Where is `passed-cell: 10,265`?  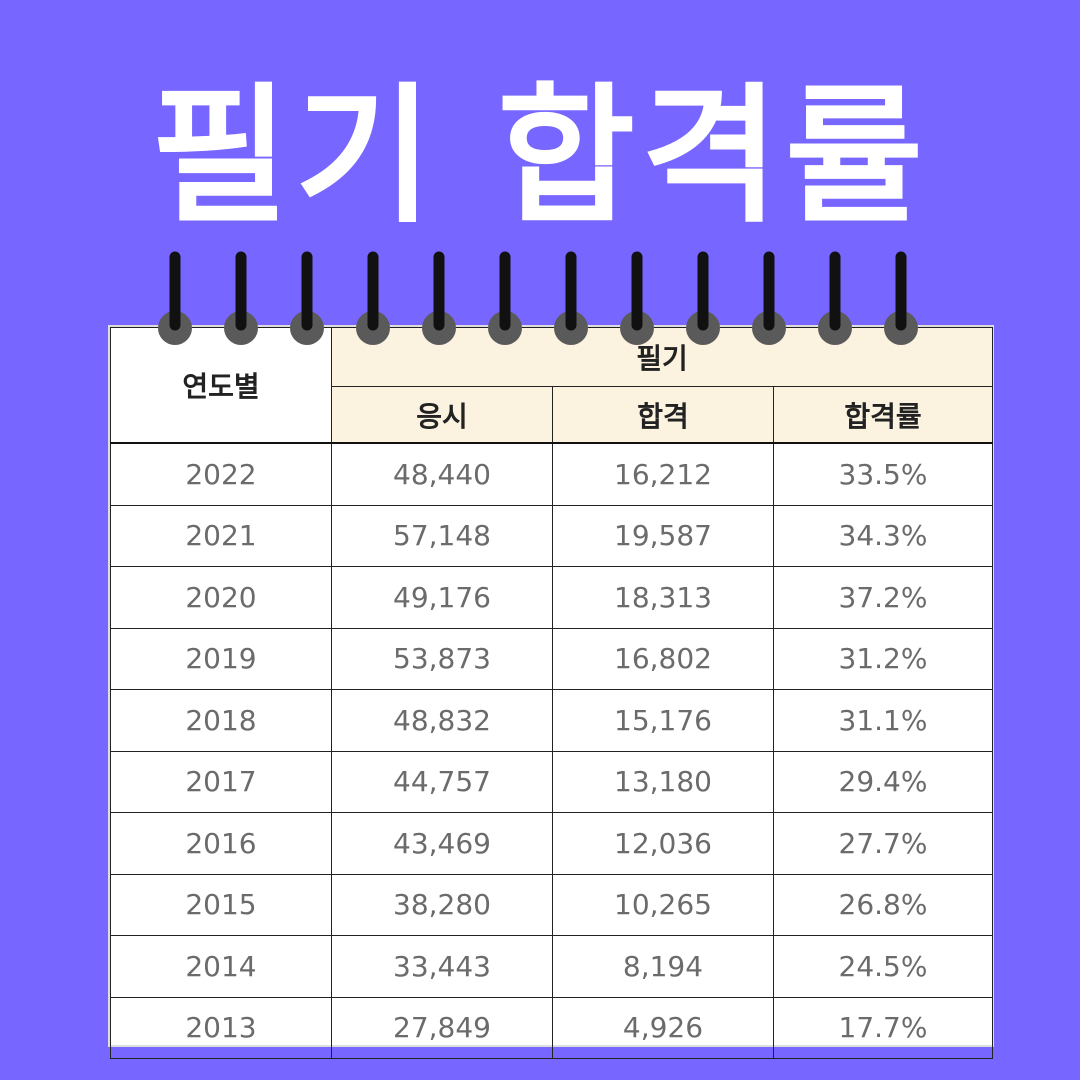 passed-cell: 10,265 is located at coordinates (663, 904).